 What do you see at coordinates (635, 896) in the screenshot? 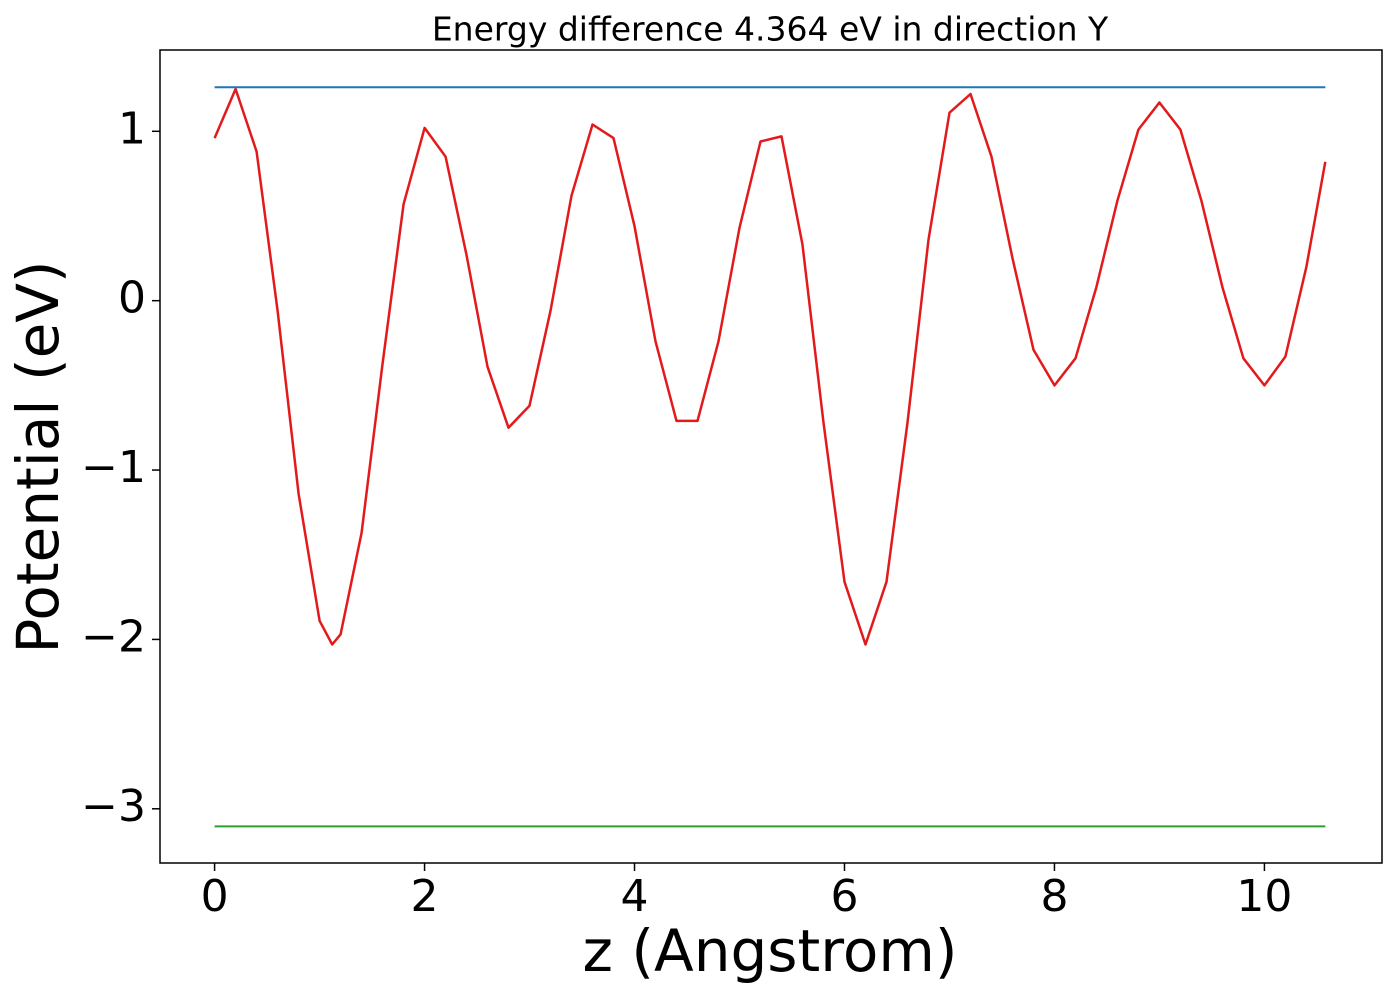
I see `x-tick-label: 4` at bounding box center [635, 896].